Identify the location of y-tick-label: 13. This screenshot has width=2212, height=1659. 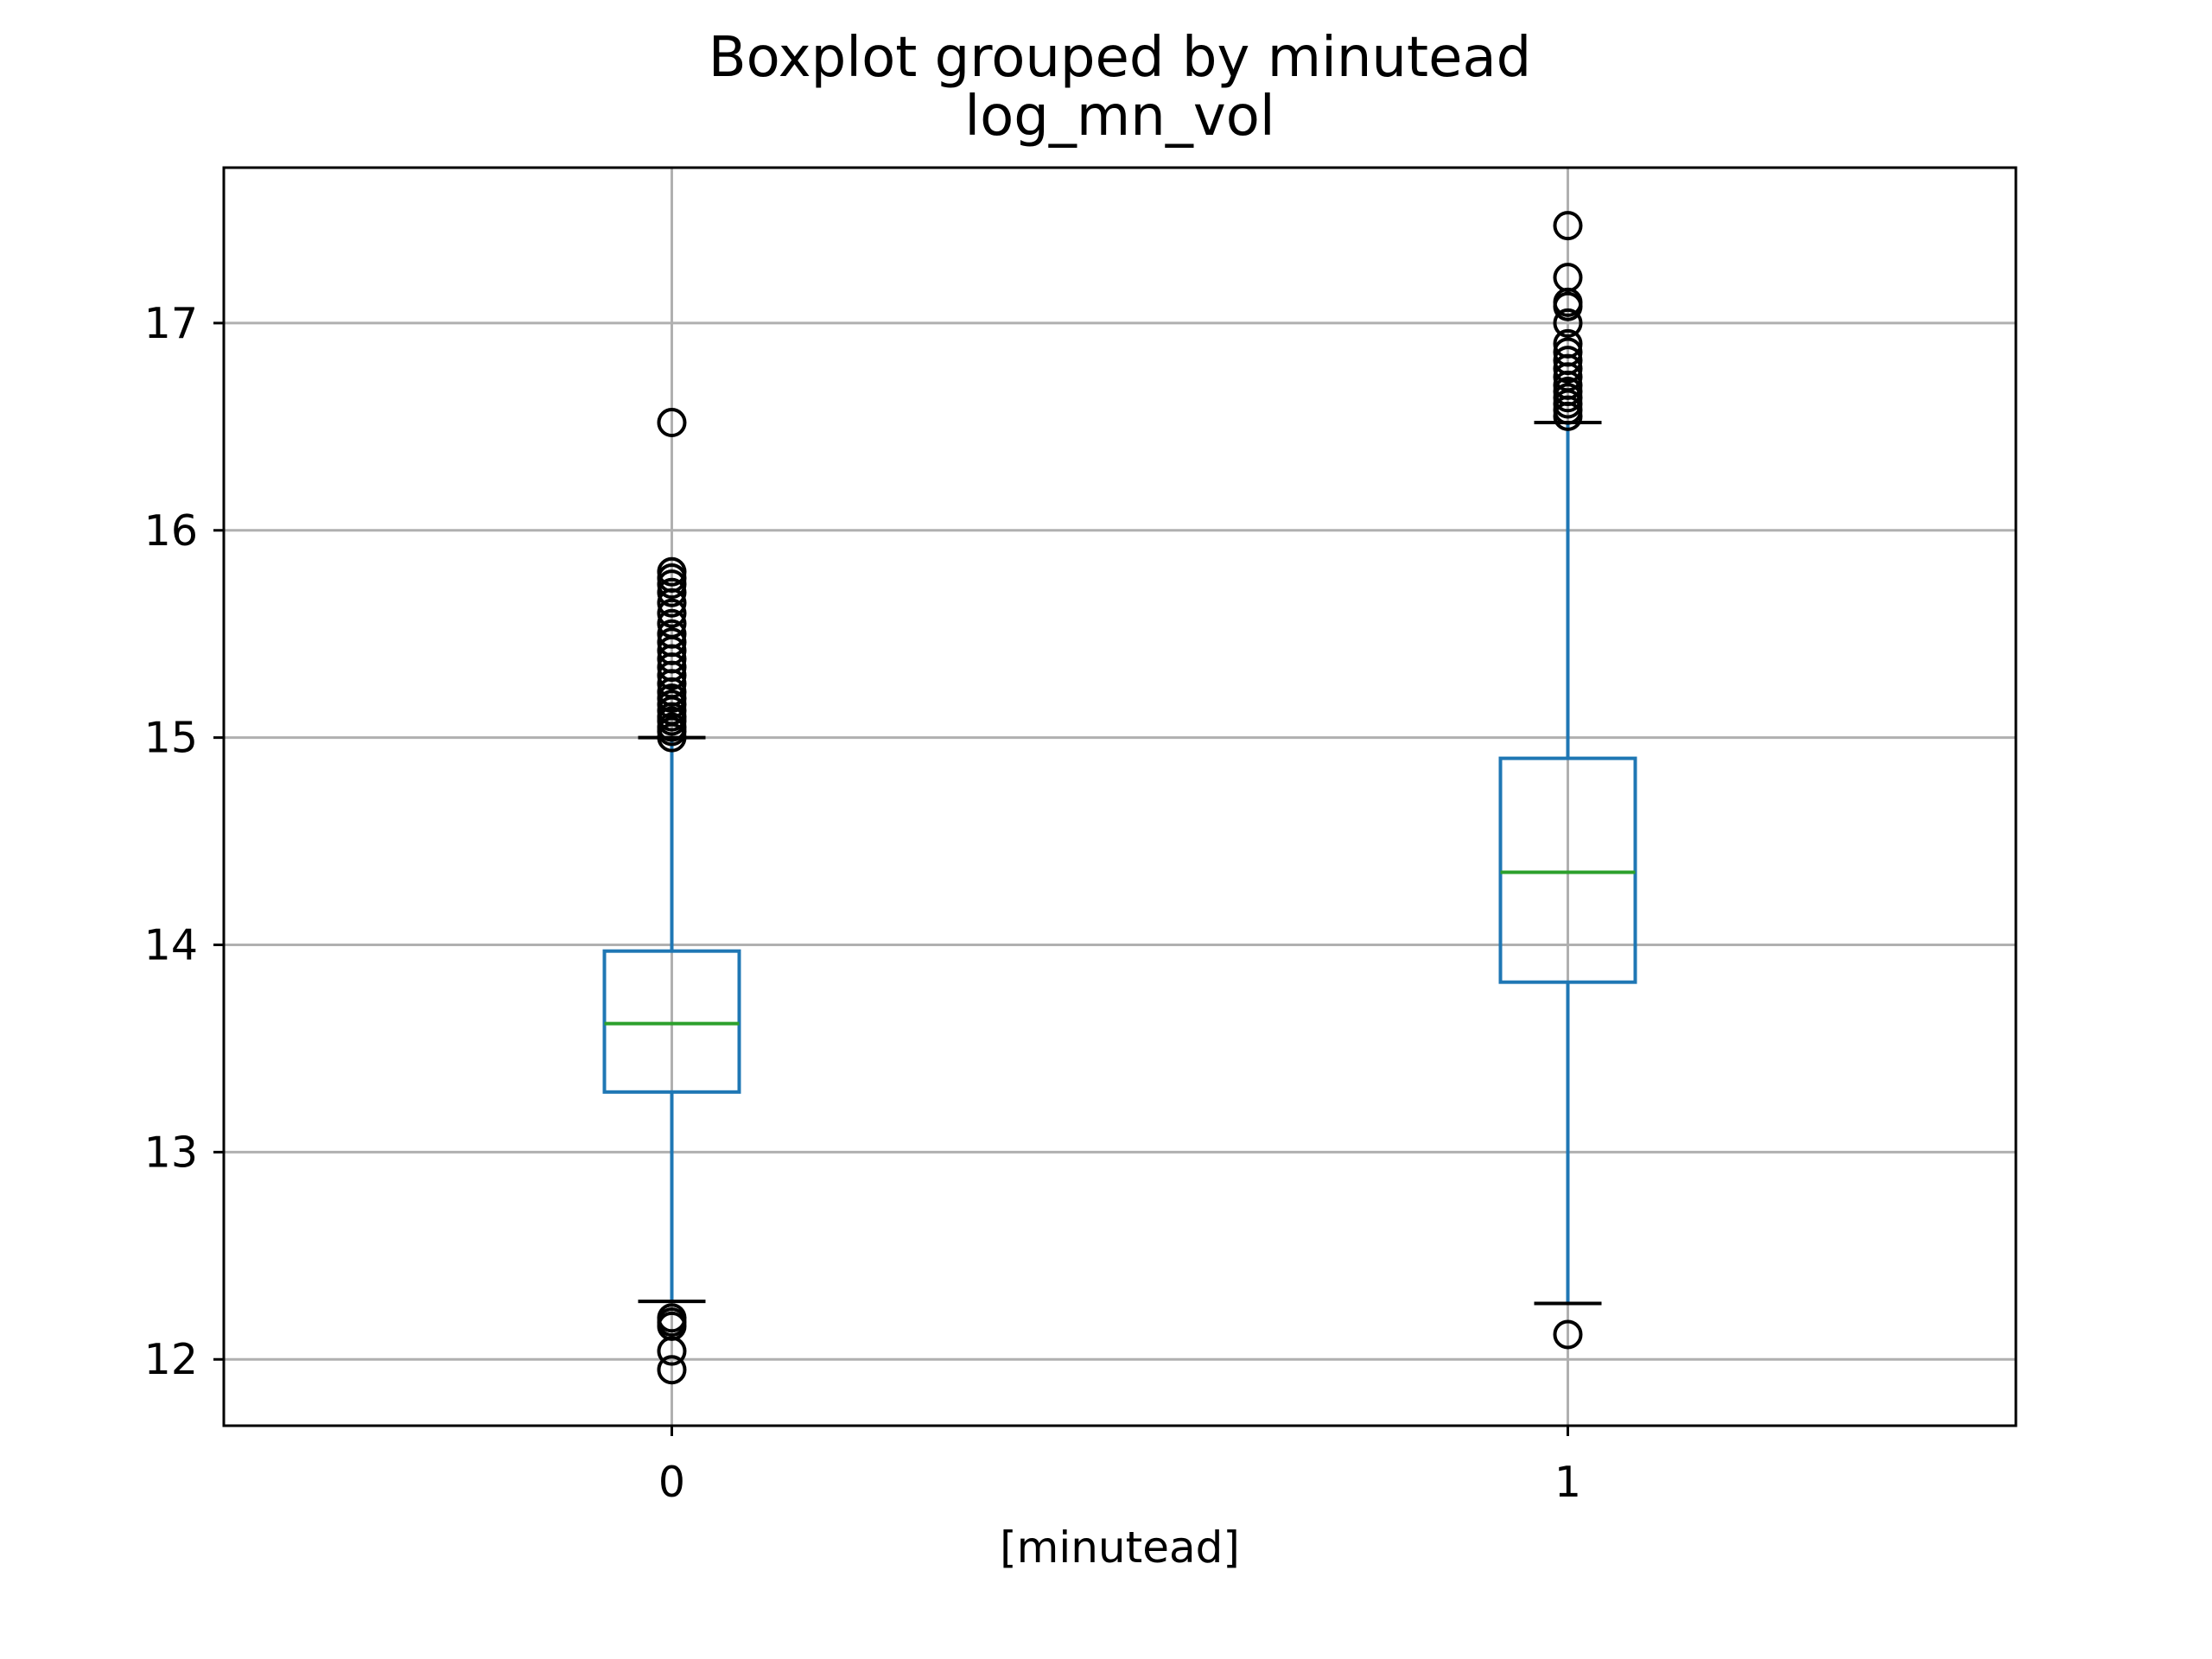
(171, 1152).